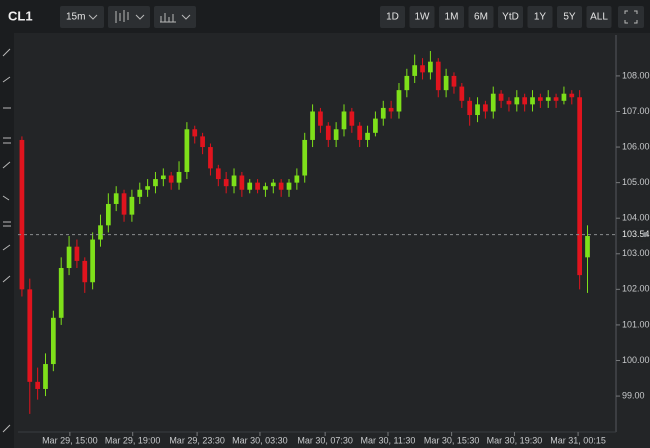  What do you see at coordinates (636, 289) in the screenshot?
I see `y-tick-label: 102.00` at bounding box center [636, 289].